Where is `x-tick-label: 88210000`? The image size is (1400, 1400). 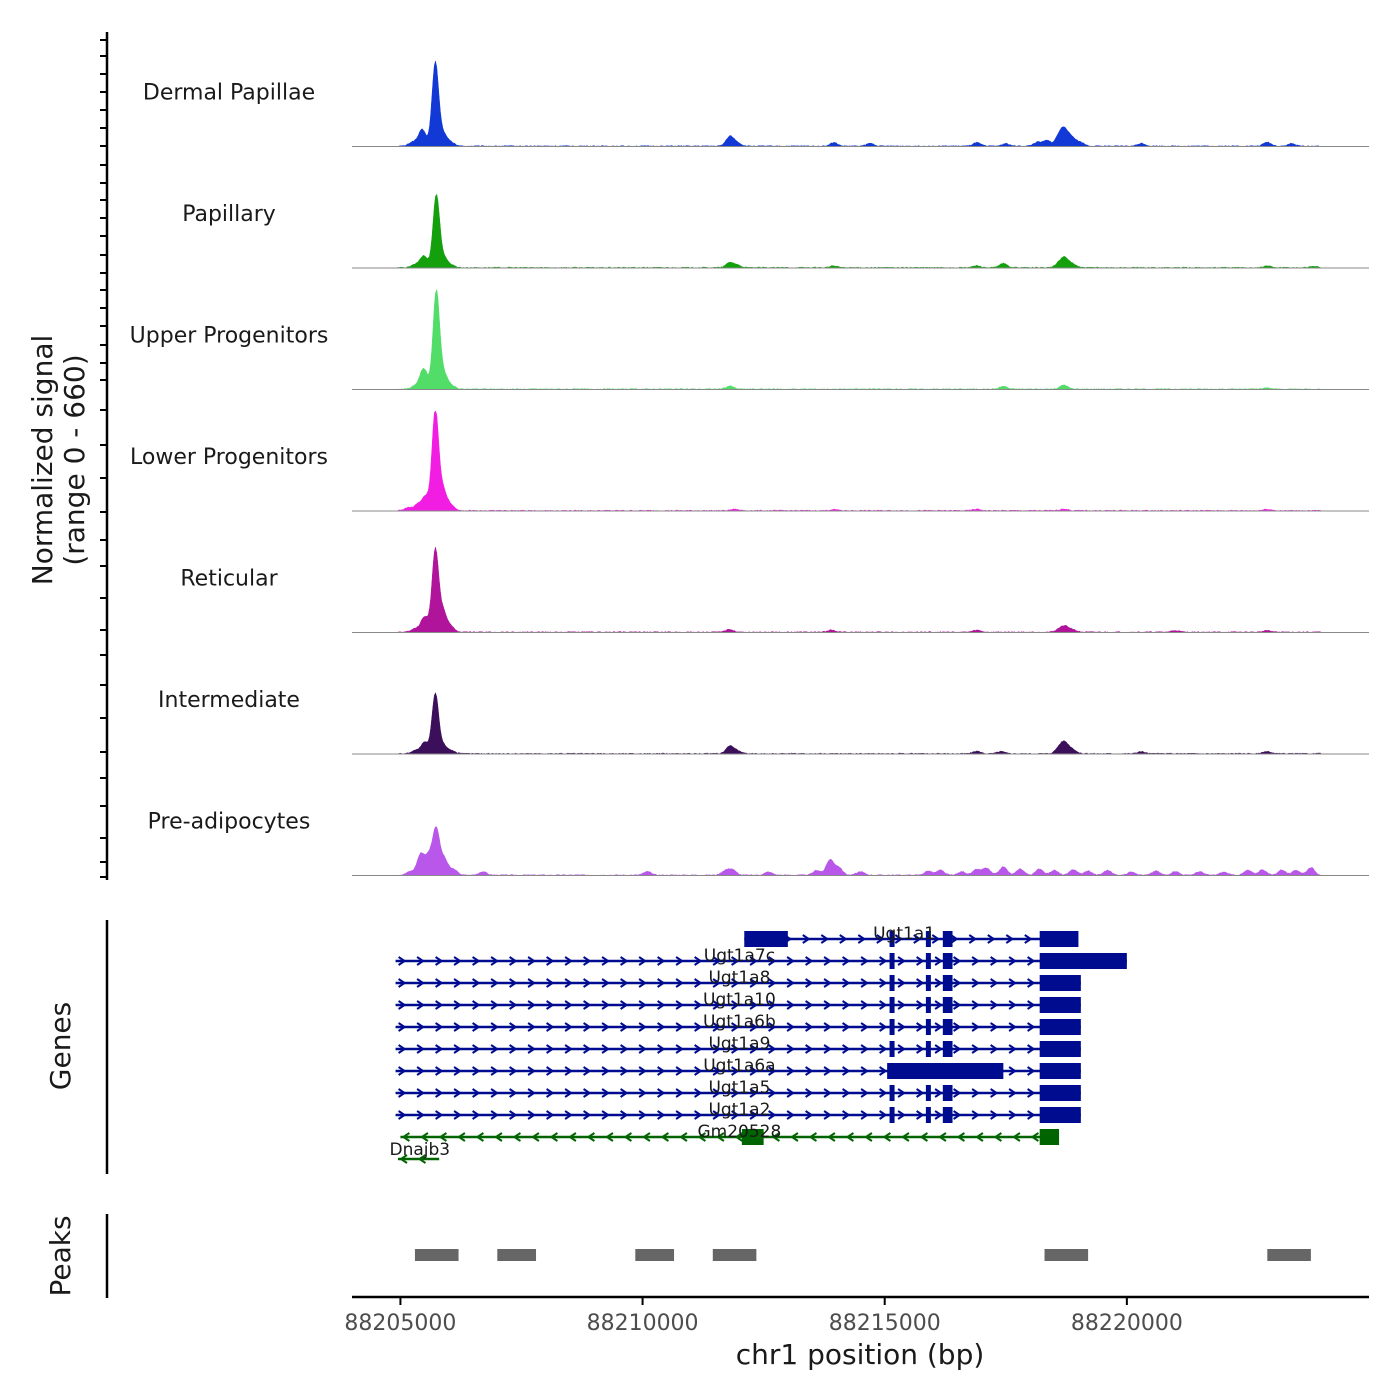
x-tick-label: 88210000 is located at coordinates (643, 1323).